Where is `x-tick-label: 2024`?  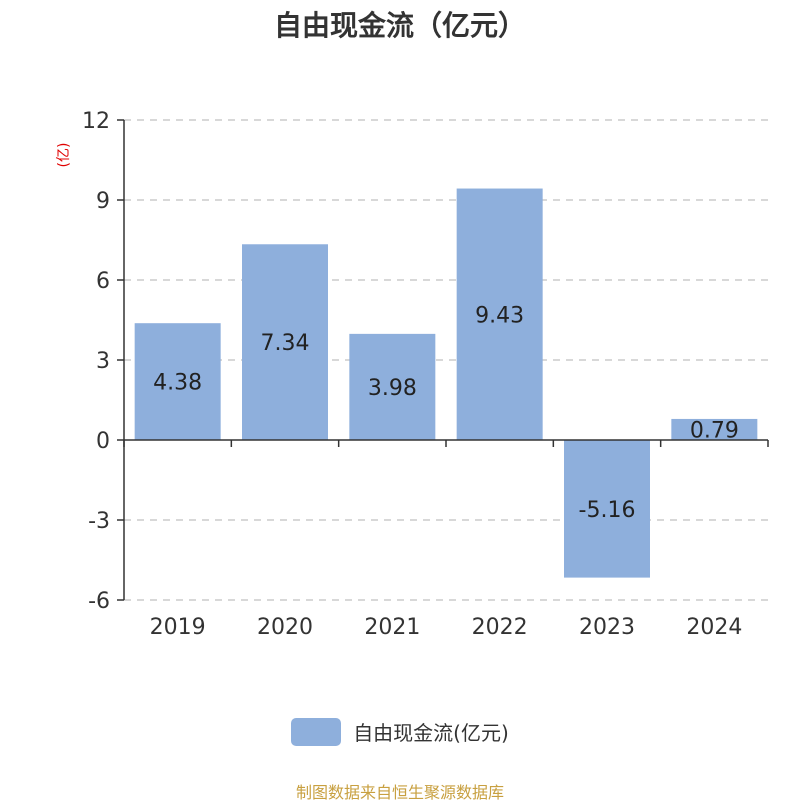
x-tick-label: 2024 is located at coordinates (714, 627).